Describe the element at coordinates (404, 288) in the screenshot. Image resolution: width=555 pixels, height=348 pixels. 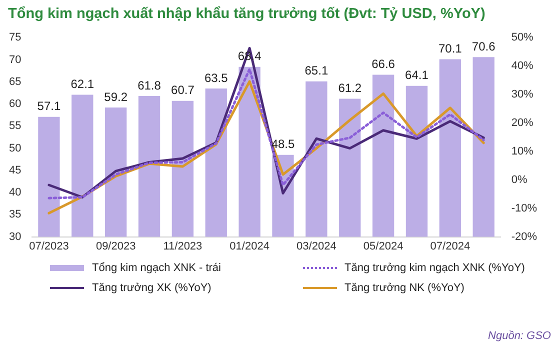
I see `legend-label: Tăng trưởng NK (%YoY)` at that location.